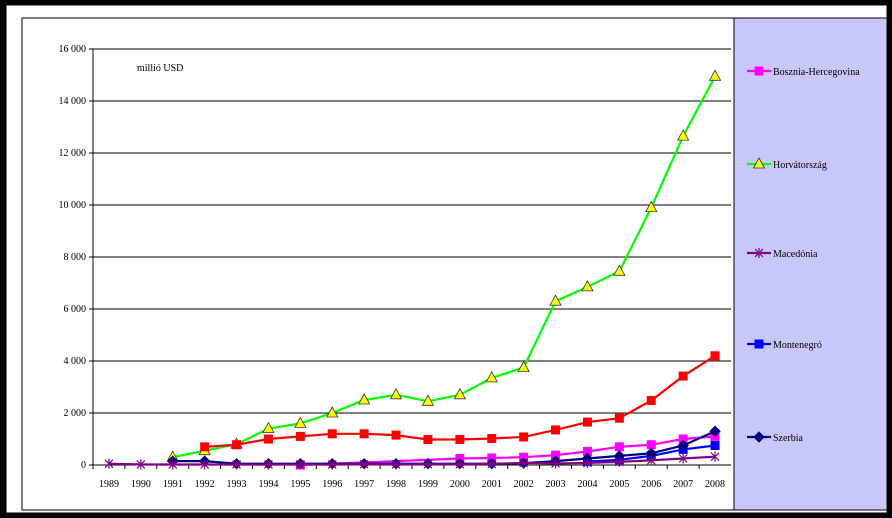 This screenshot has width=892, height=518. I want to click on x-tick-label: 2005, so click(619, 484).